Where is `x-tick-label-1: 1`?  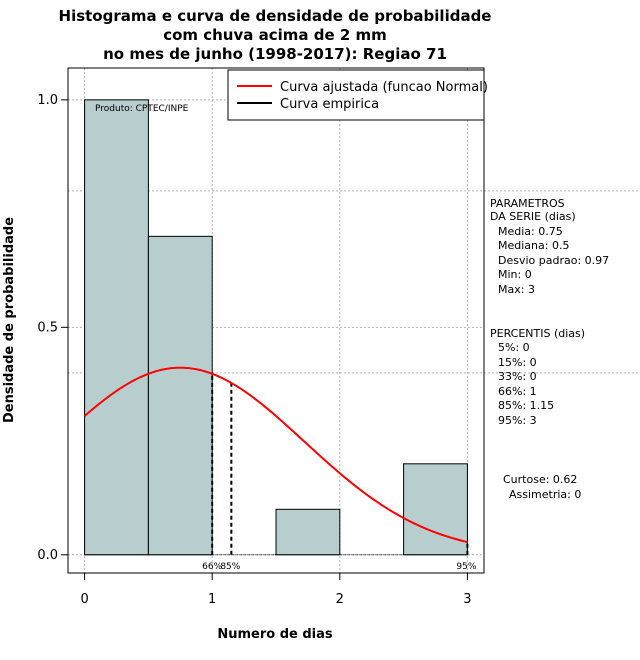 x-tick-label-1: 1 is located at coordinates (212, 599).